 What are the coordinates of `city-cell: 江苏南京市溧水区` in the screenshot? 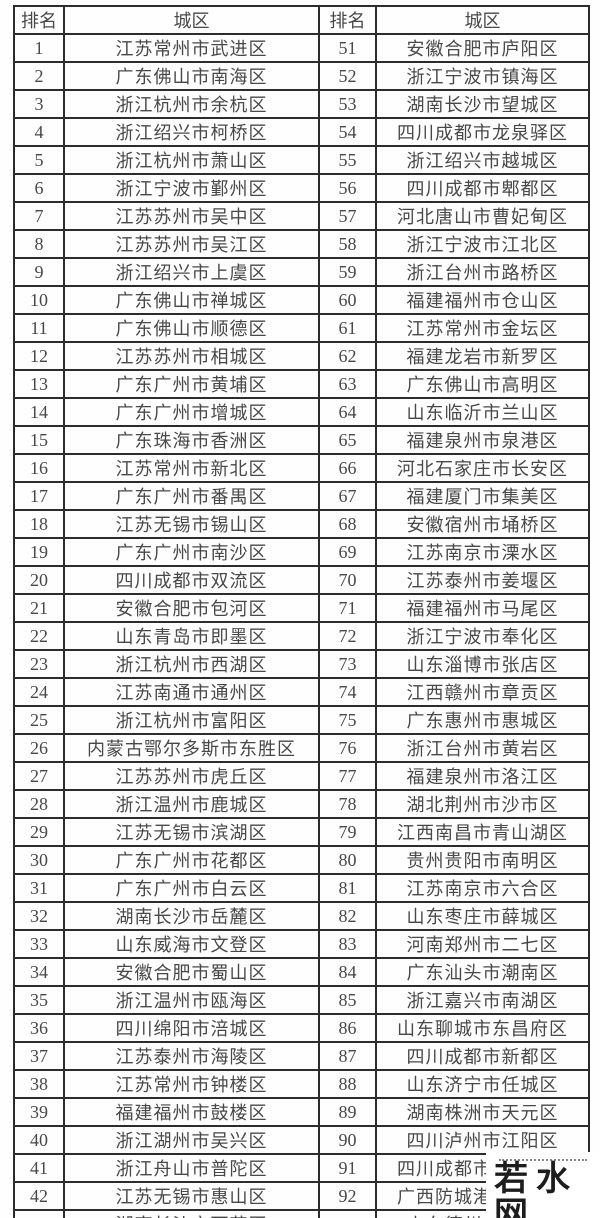 It's located at (482, 552).